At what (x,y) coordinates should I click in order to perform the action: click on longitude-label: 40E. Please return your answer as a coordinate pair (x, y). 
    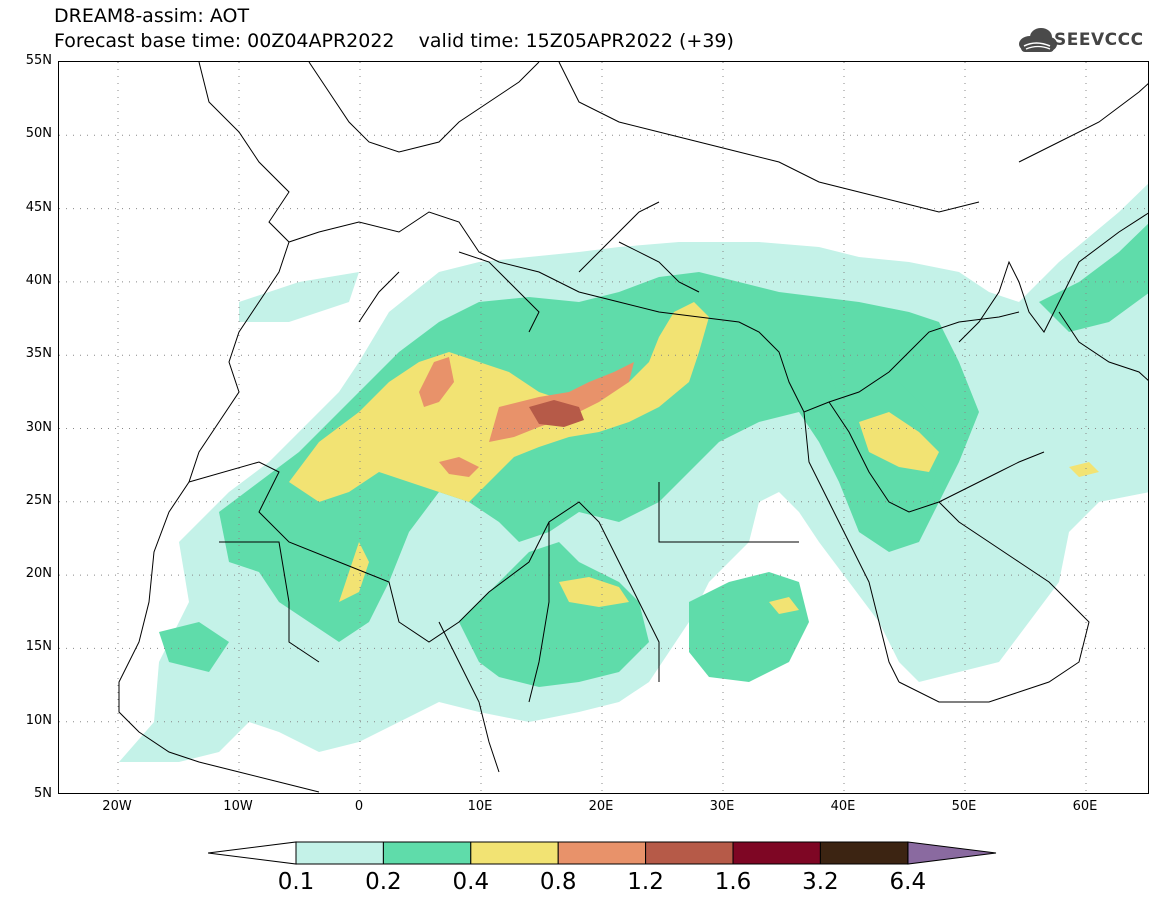
    Looking at the image, I should click on (843, 806).